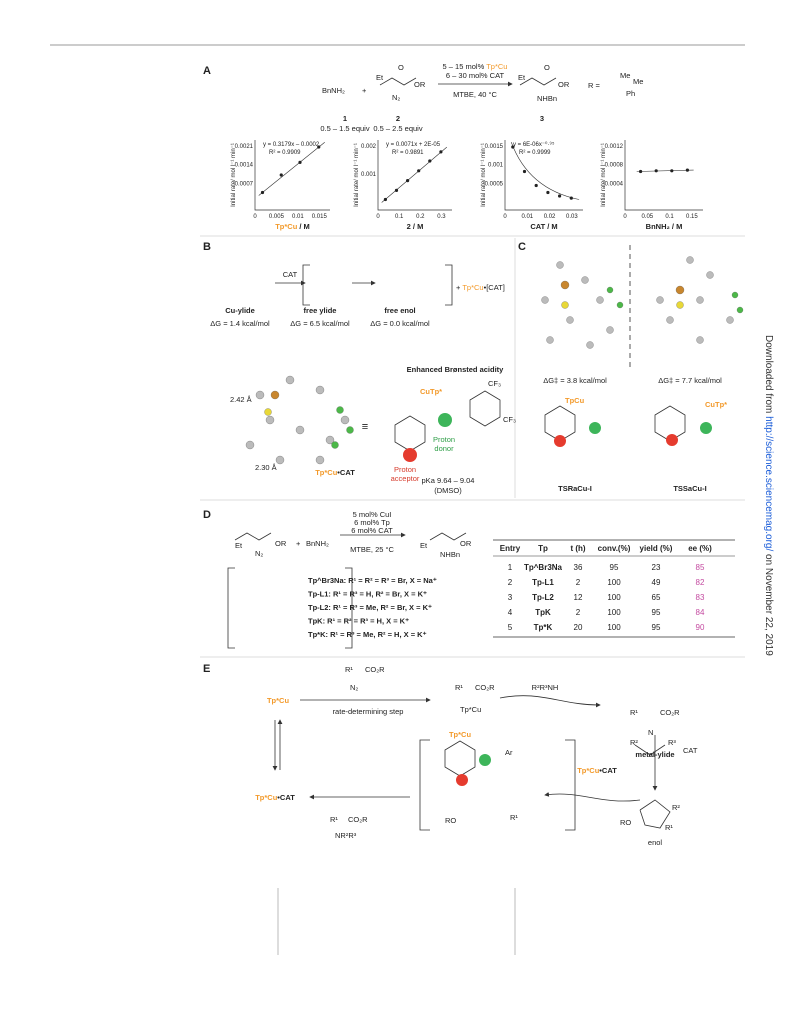 Image resolution: width=791 pixels, height=1013 pixels. I want to click on y-tick-label: 0.002, so click(369, 147).